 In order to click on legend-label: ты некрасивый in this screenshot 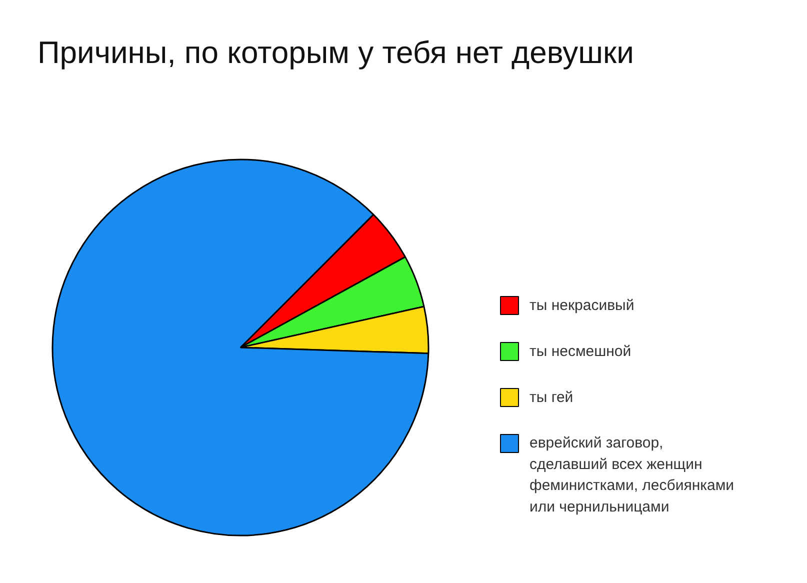, I will do `click(582, 305)`.